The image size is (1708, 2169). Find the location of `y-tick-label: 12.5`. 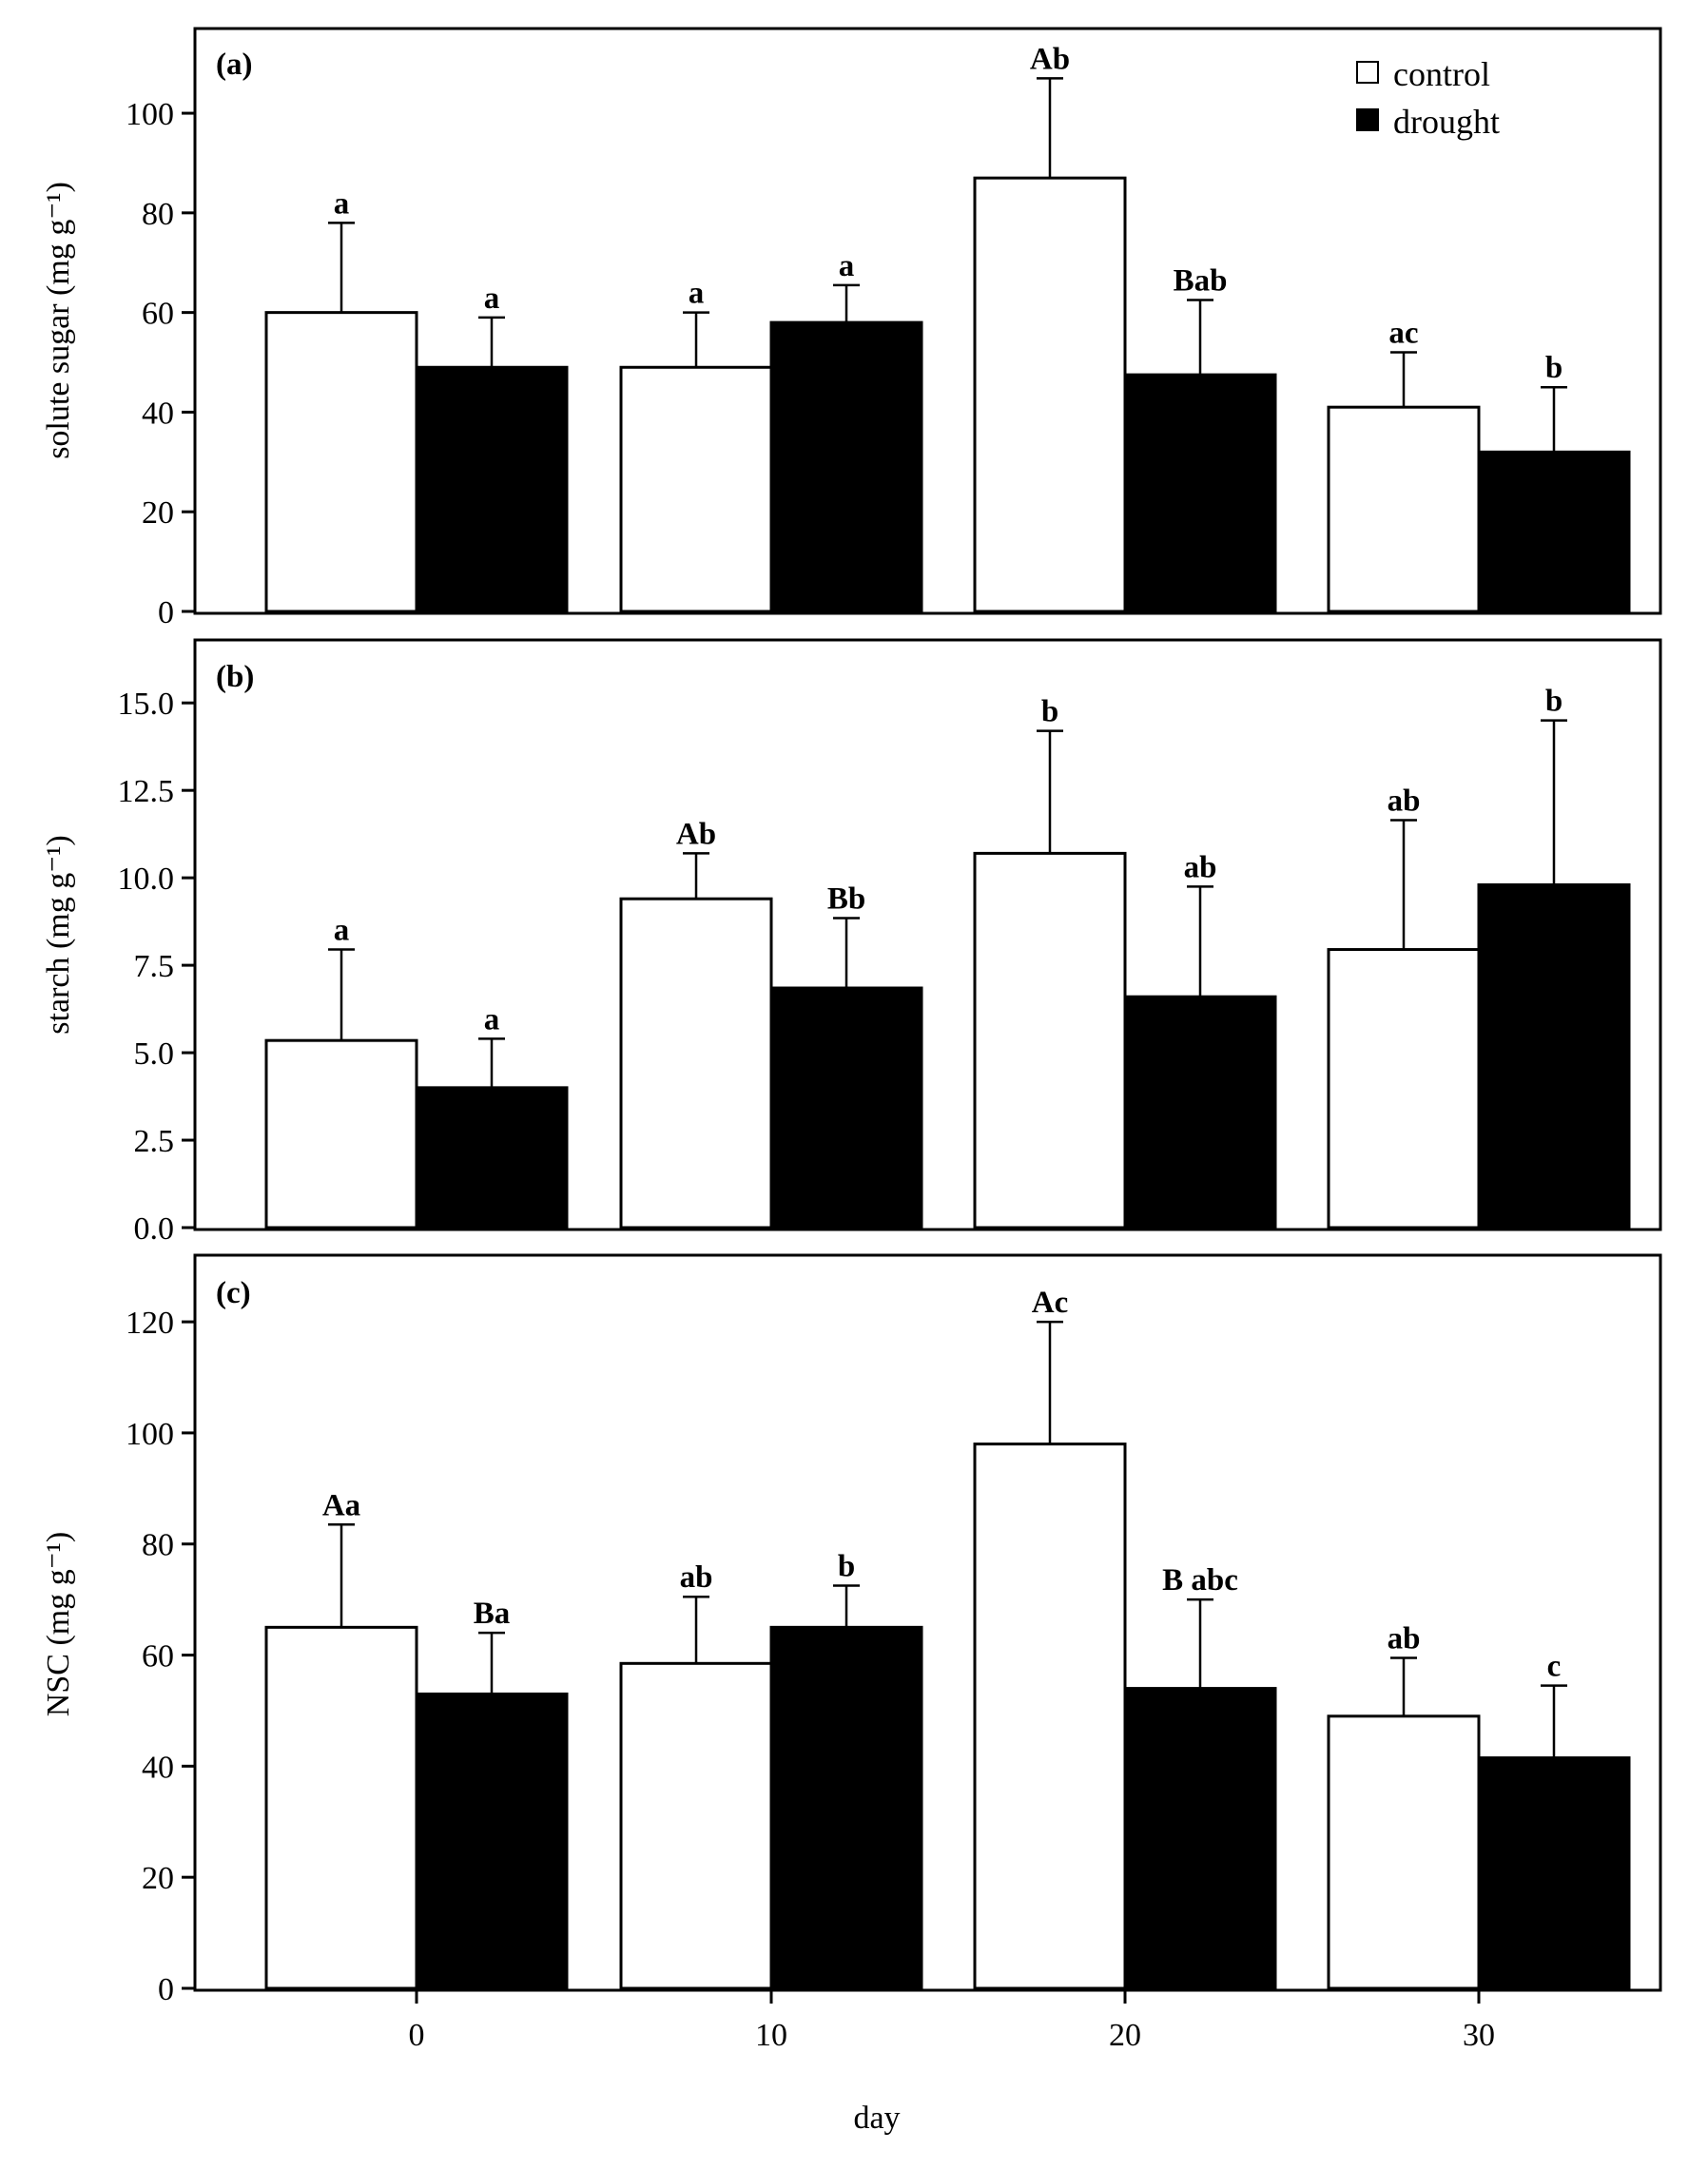

y-tick-label: 12.5 is located at coordinates (146, 791).